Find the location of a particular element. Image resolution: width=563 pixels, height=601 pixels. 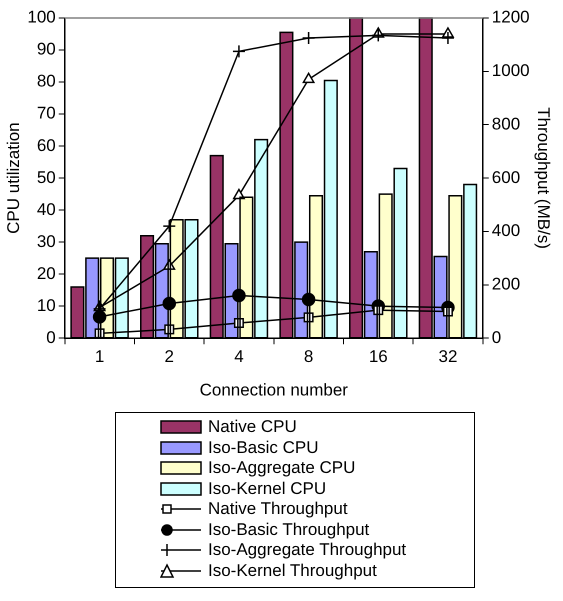

y-tick-label: 60 is located at coordinates (46, 145).